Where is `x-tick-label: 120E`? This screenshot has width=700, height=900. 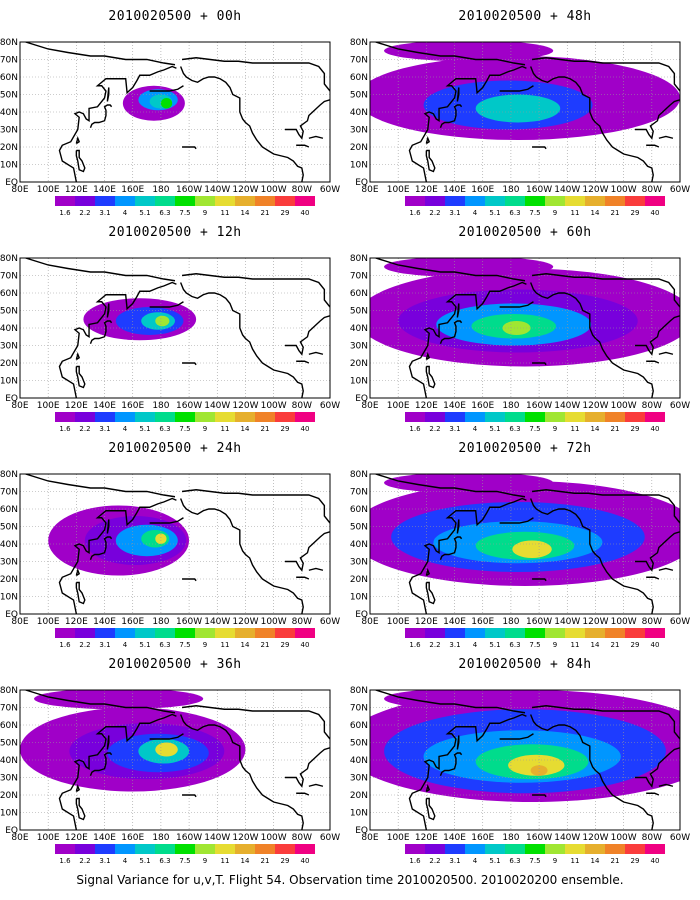
x-tick-label: 120E is located at coordinates (76, 622).